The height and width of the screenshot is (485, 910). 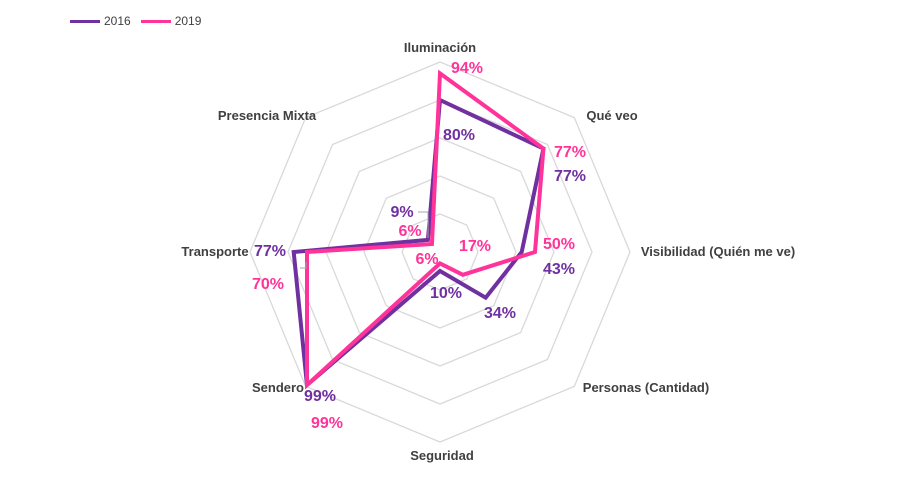 What do you see at coordinates (268, 284) in the screenshot?
I see `value-label-2019: 70%` at bounding box center [268, 284].